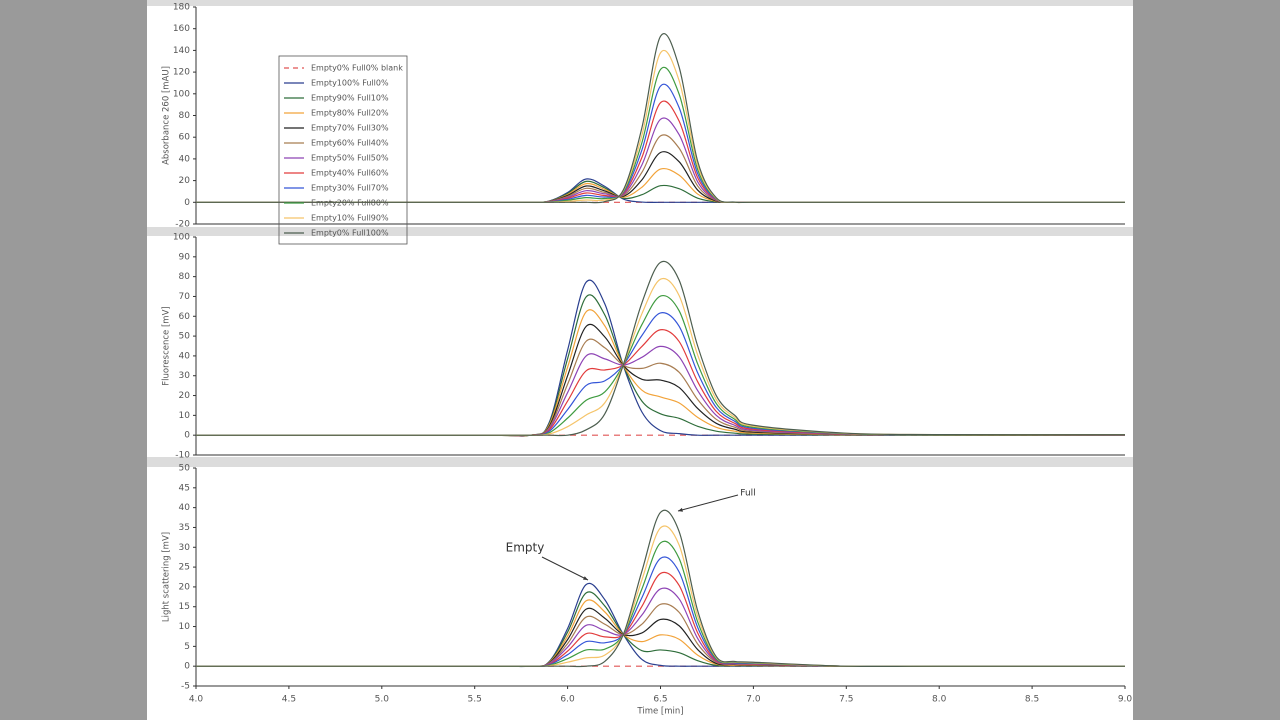 The height and width of the screenshot is (720, 1280). I want to click on x-tick-label: 5.0, so click(382, 700).